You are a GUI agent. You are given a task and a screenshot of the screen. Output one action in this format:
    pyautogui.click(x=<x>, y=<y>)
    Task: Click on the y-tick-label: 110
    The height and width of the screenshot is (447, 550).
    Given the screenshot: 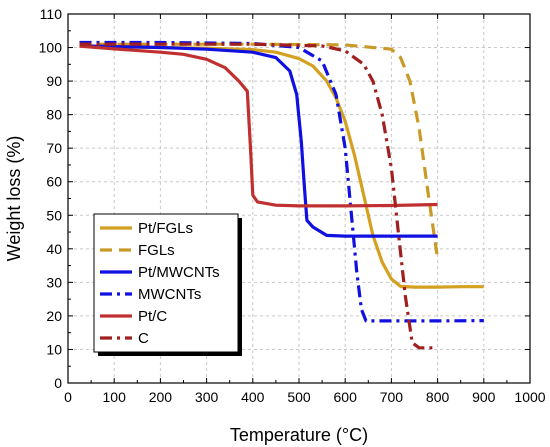 What is the action you would take?
    pyautogui.click(x=51, y=14)
    